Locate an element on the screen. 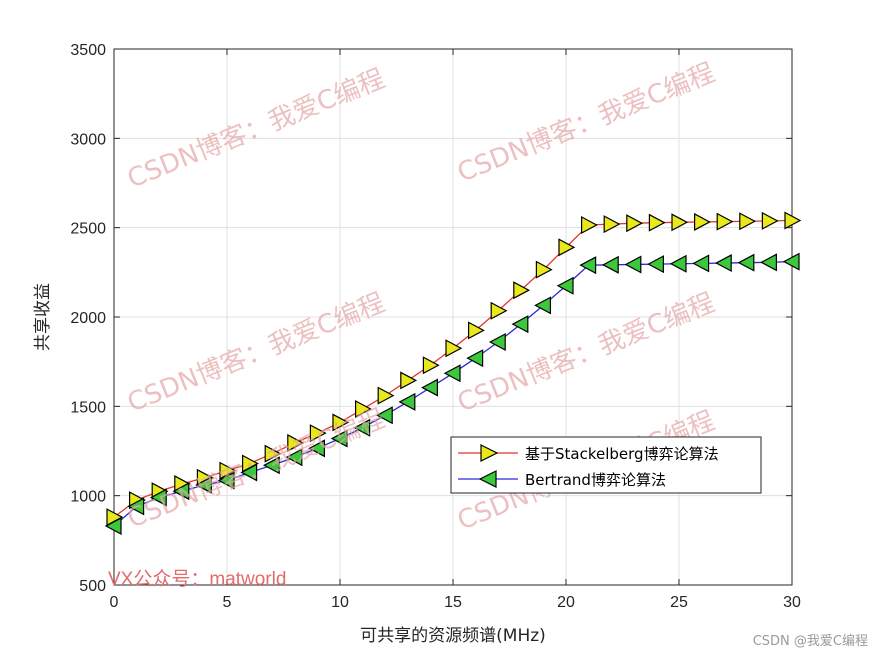 This screenshot has width=875, height=656. x-tick-label: 30 is located at coordinates (792, 602).